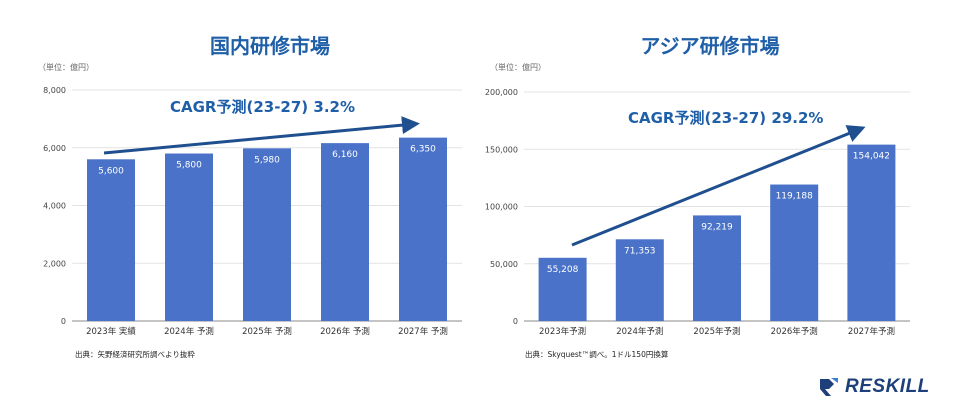 The image size is (958, 415). I want to click on source-note: 出典：Skyquest™調べ。1ドル150円換算, so click(597, 354).